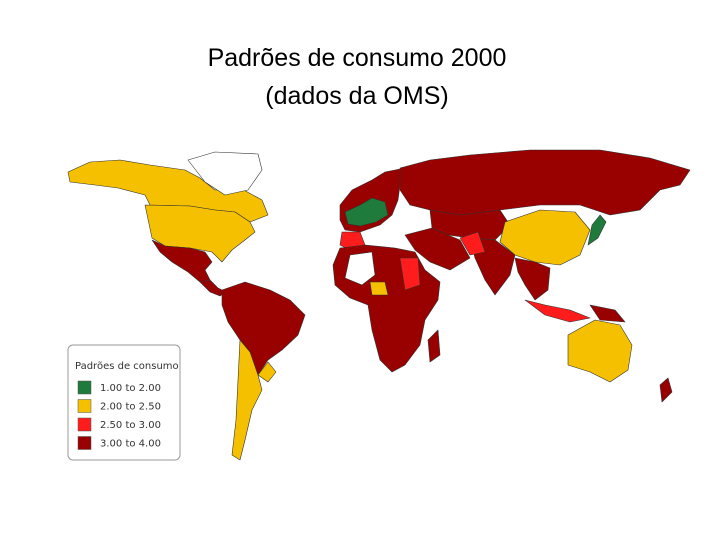 This screenshot has width=720, height=540. I want to click on title-line: (dados da OMS), so click(356, 96).